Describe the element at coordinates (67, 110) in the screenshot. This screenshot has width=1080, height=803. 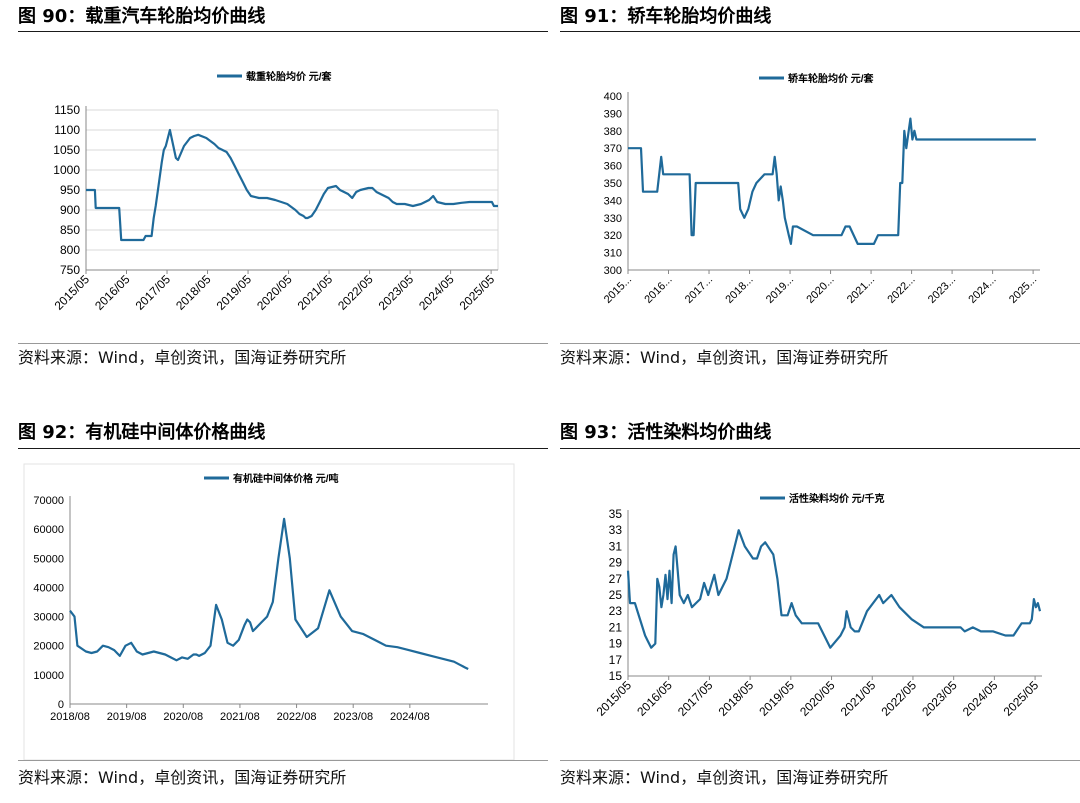
I see `y-tick-label: 1150` at that location.